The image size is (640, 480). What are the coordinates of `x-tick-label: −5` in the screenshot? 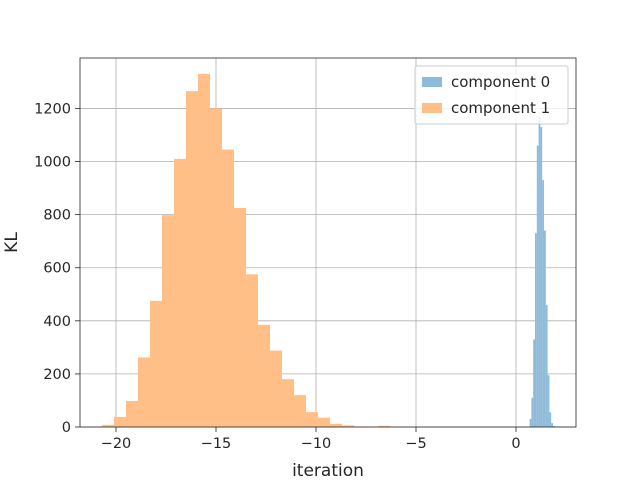 It's located at (415, 444).